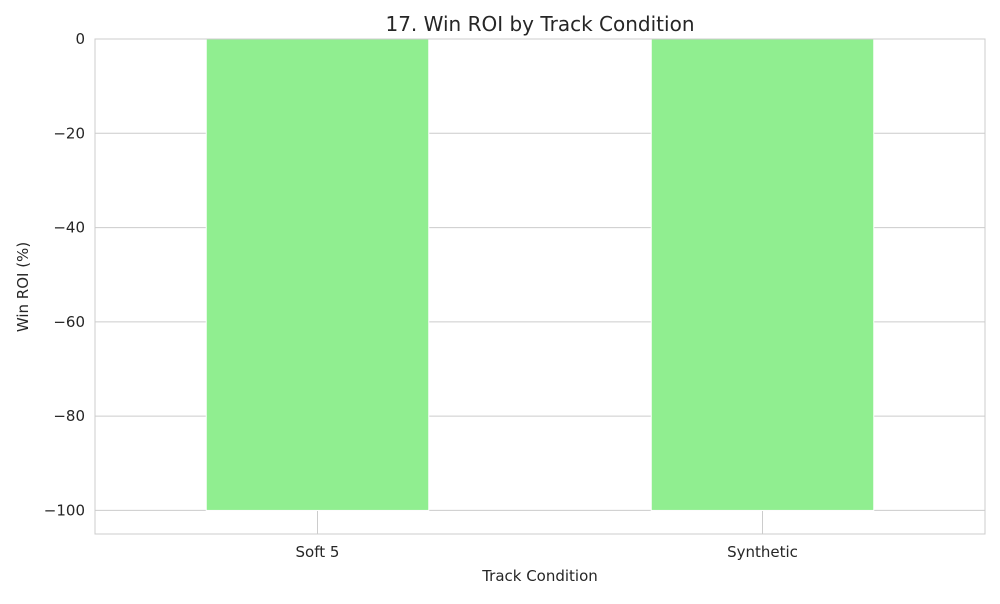  I want to click on y-tick-label: −20, so click(69, 133).